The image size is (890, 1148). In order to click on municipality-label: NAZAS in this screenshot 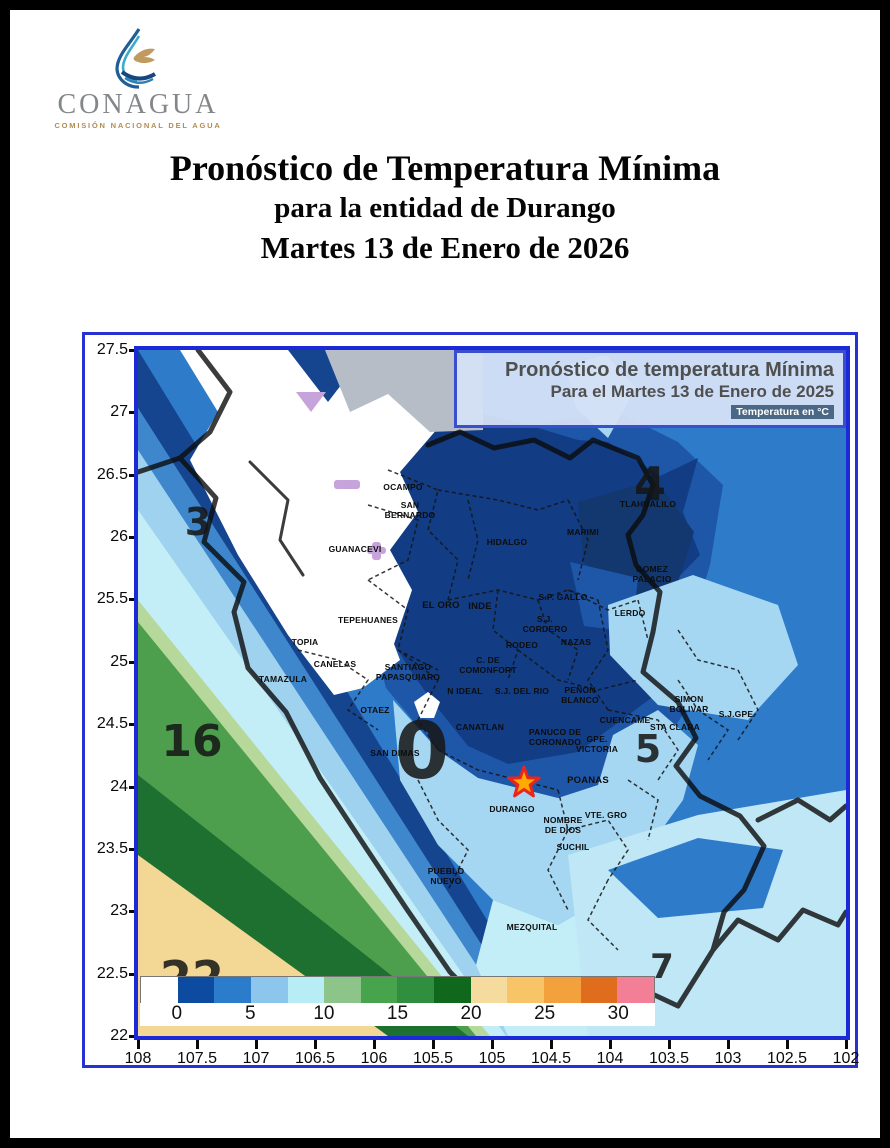, I will do `click(576, 642)`.